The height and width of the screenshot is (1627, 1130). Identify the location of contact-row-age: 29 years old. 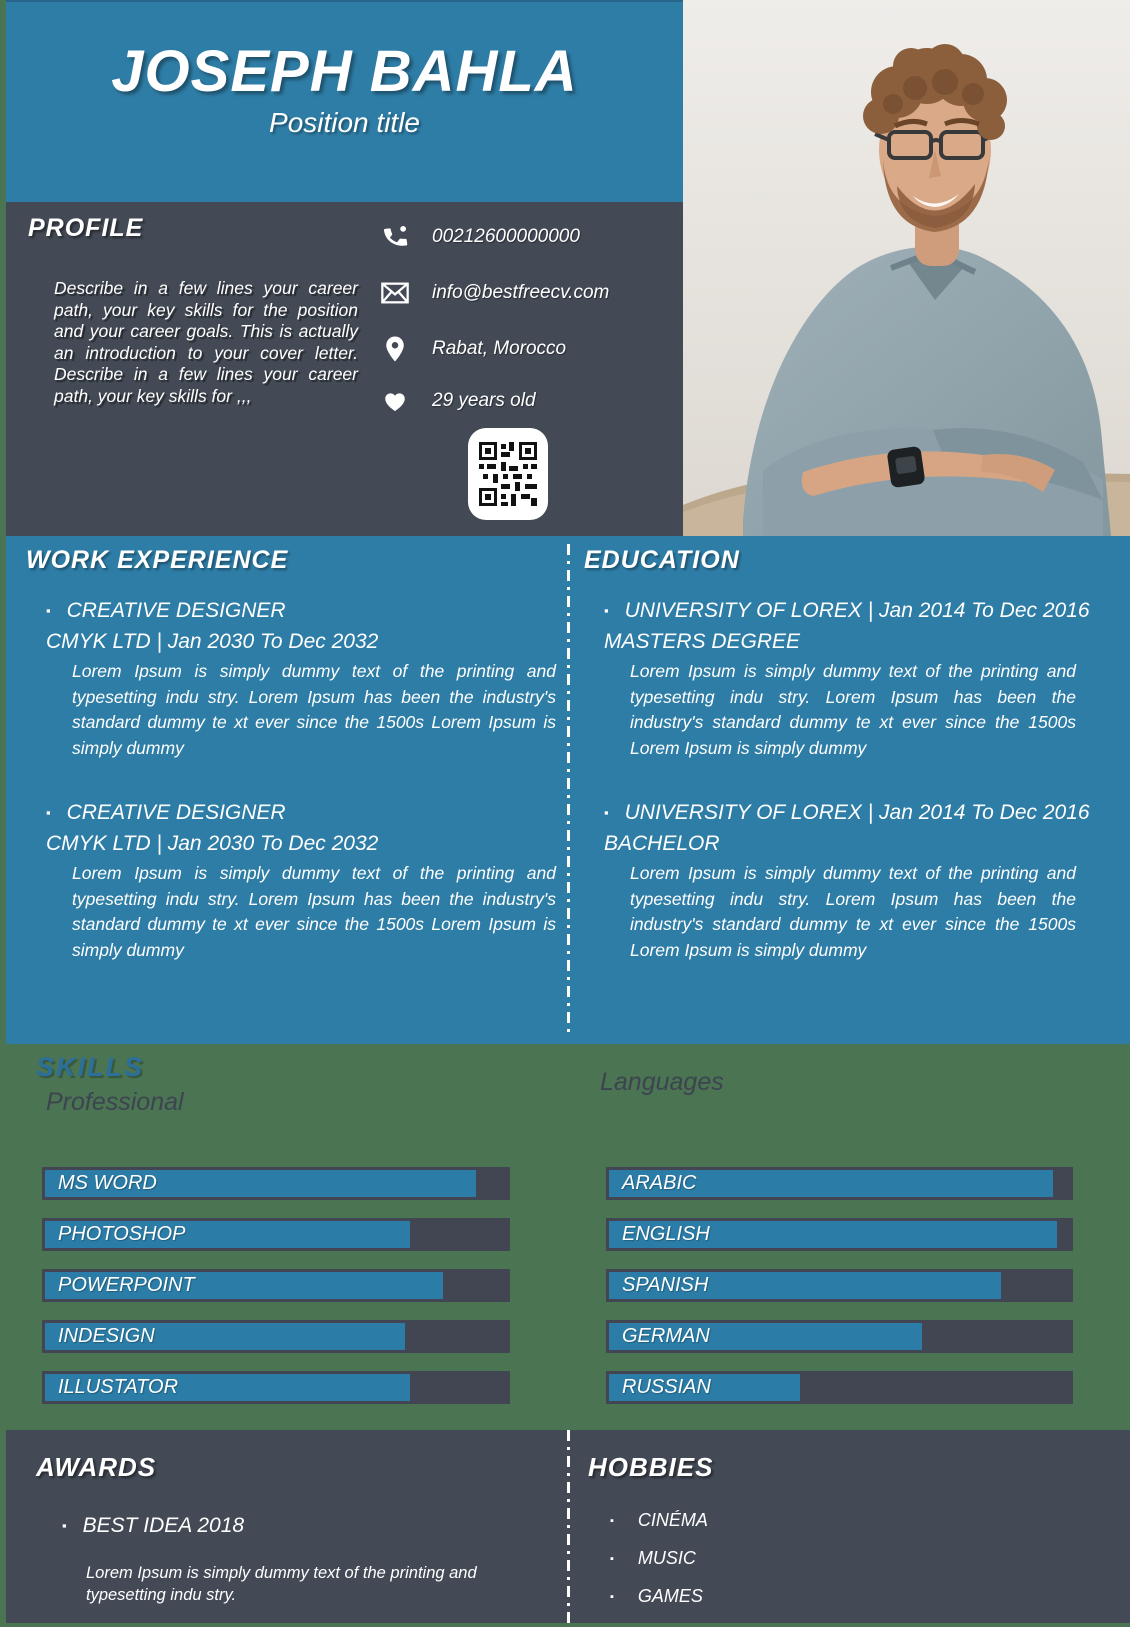
(457, 401).